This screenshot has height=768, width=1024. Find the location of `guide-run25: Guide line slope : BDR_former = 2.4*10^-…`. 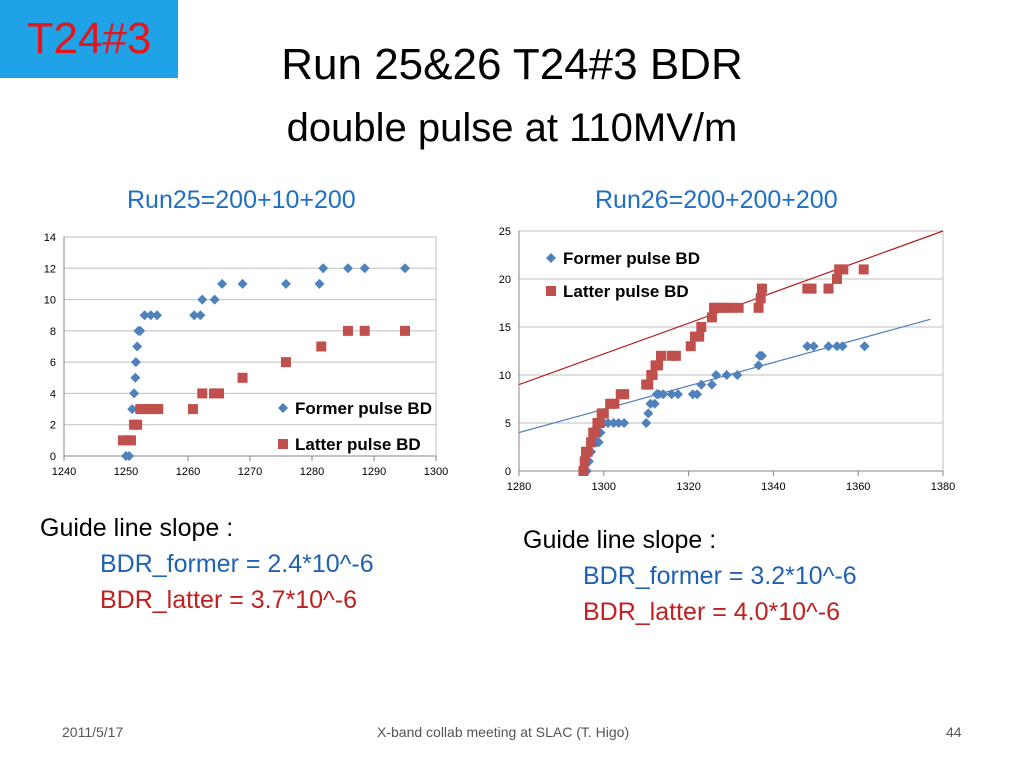

guide-run25: Guide line slope : BDR_former = 2.4*10^-… is located at coordinates (207, 564).